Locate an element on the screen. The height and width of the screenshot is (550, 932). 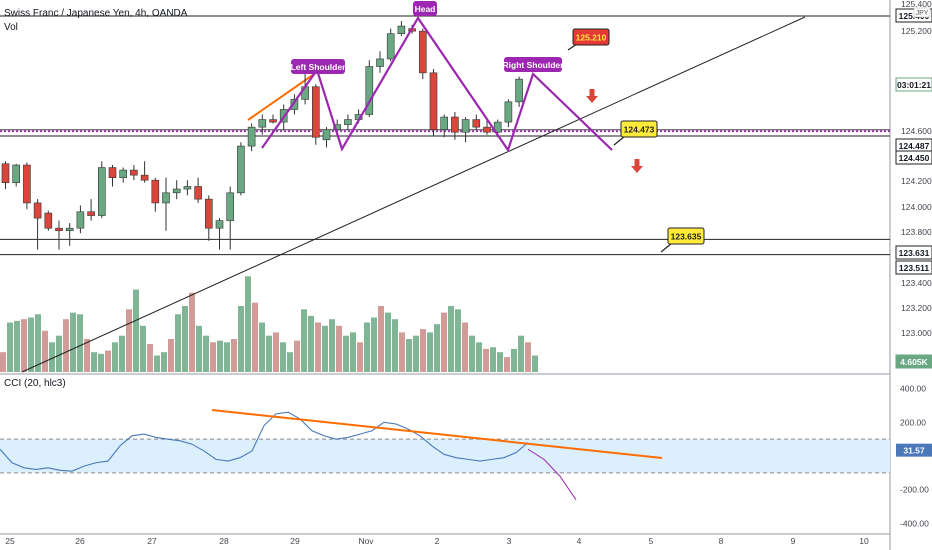
symbol-title: Swiss Franc / Japanese Yen, 4h, OANDA is located at coordinates (95, 13).